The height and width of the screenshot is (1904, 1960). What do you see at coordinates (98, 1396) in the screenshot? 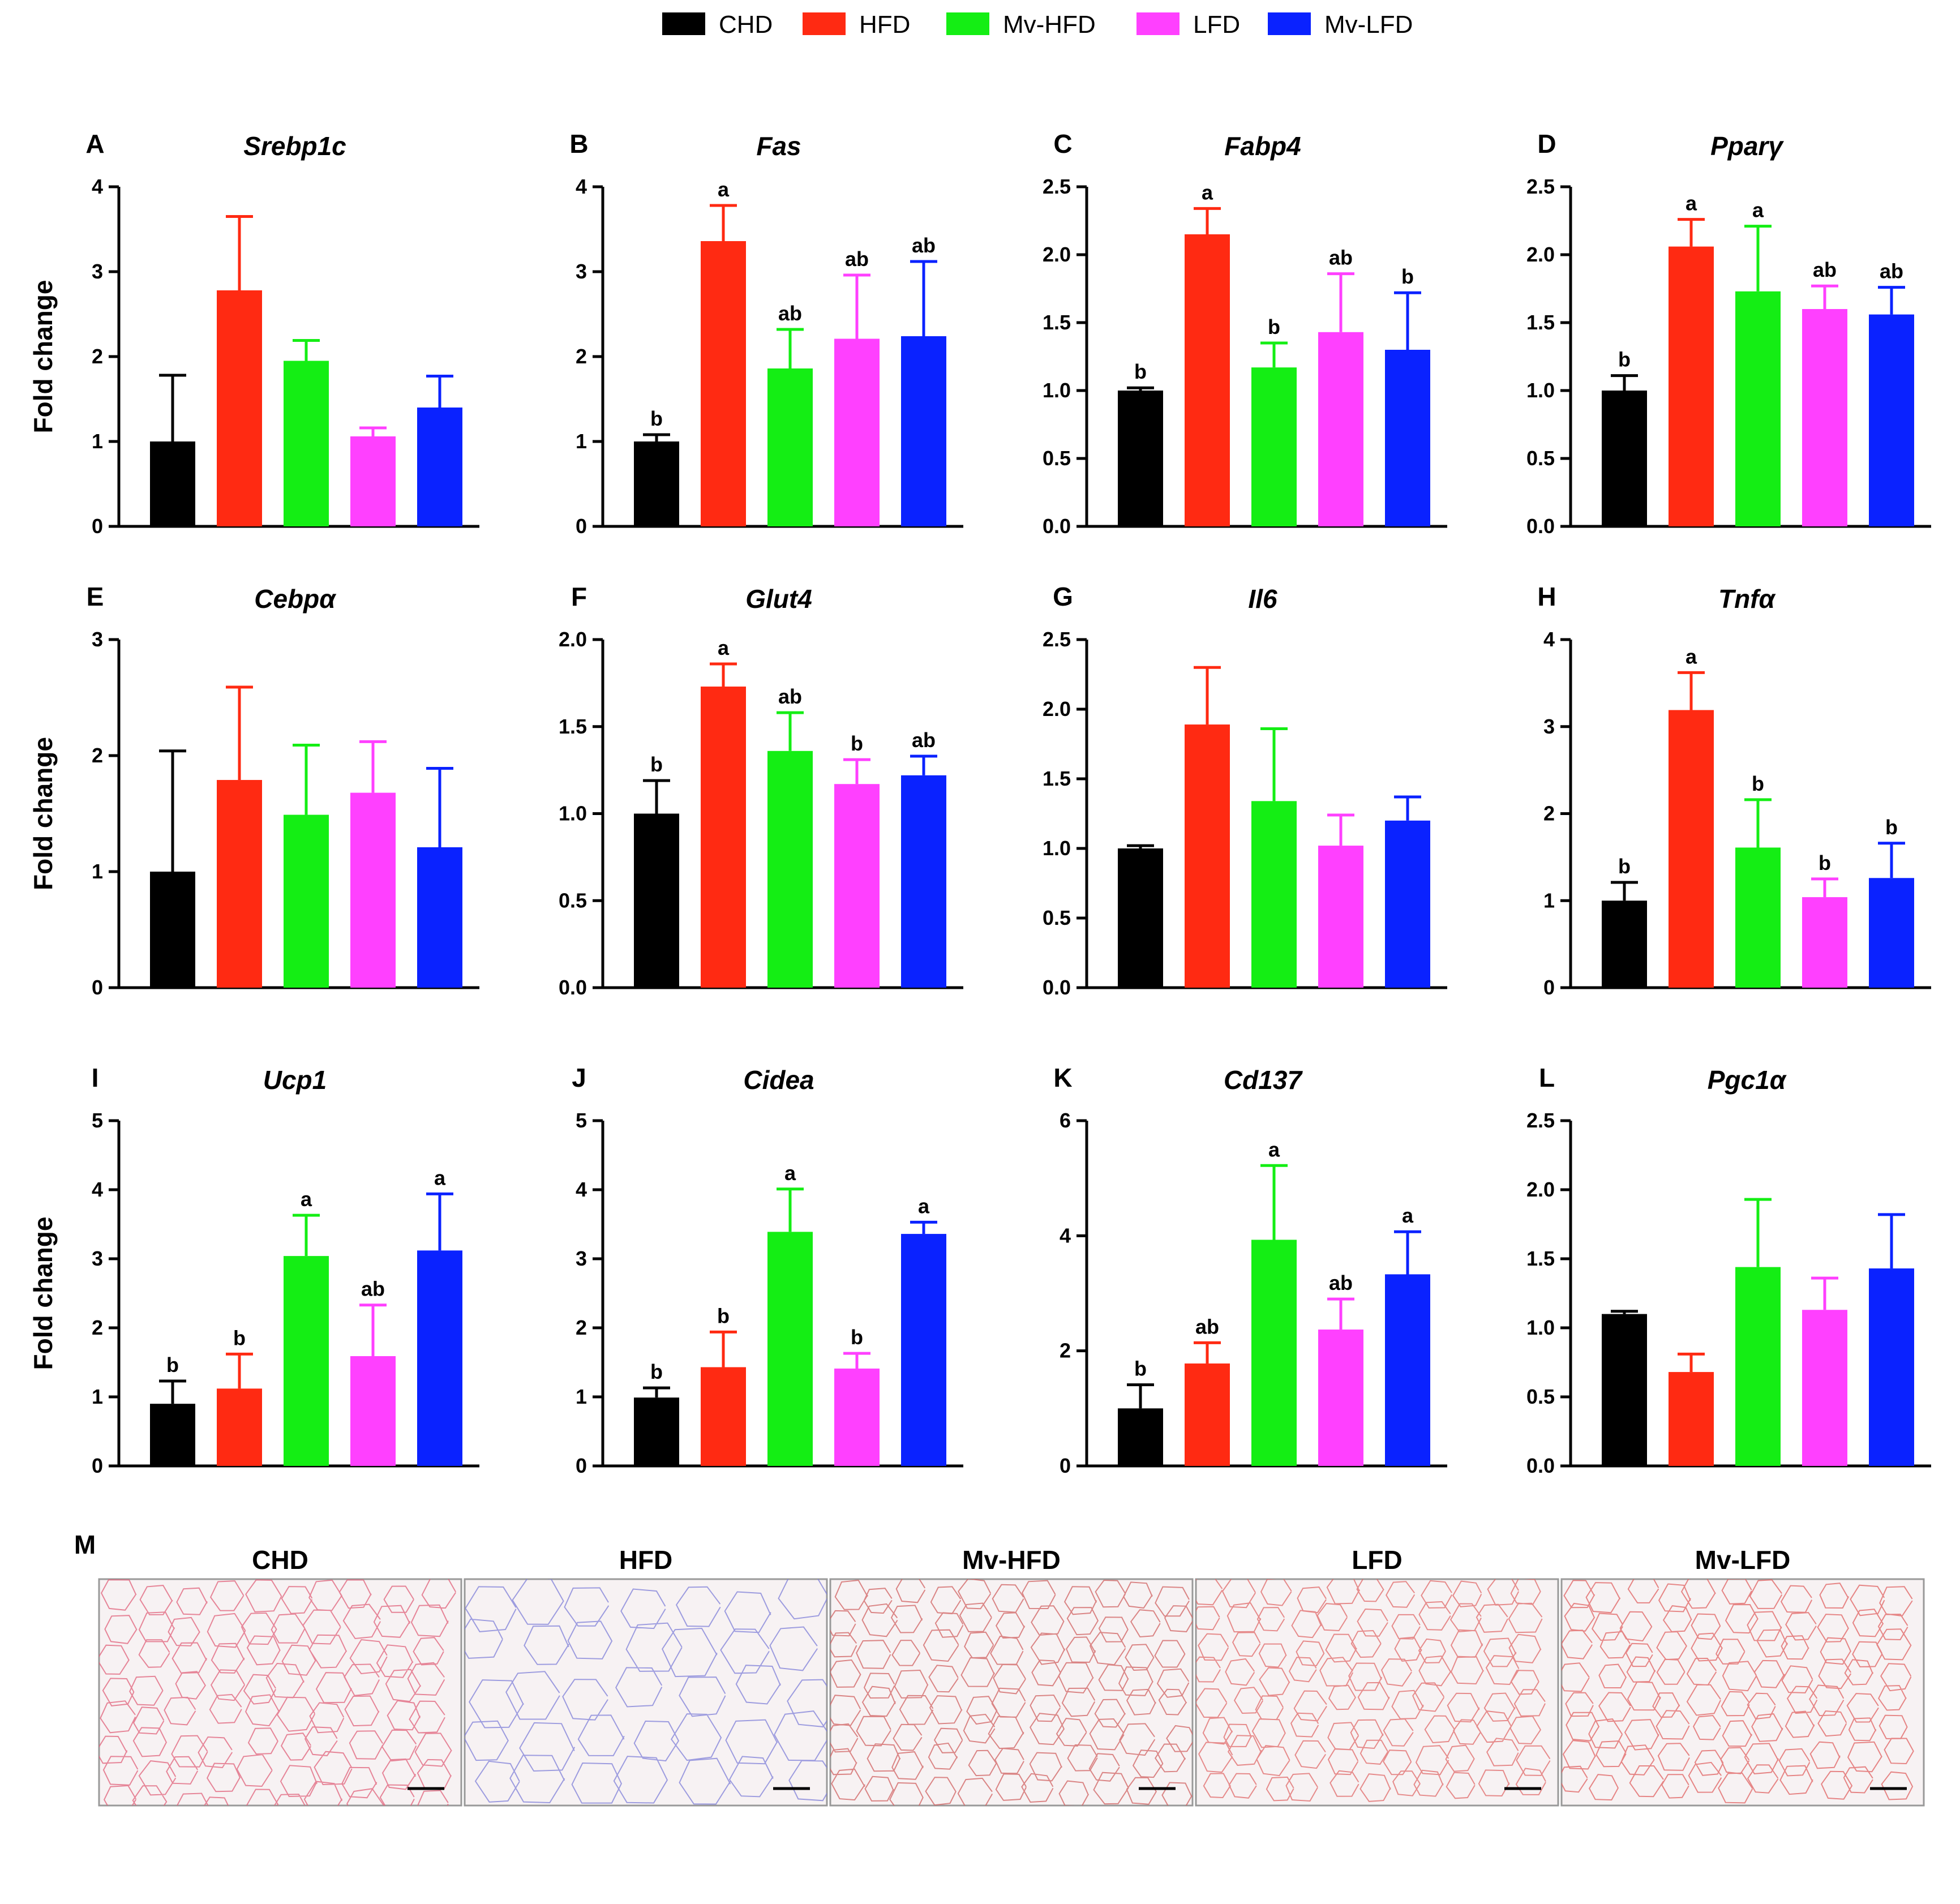
I see `y-tick-label: 1` at bounding box center [98, 1396].